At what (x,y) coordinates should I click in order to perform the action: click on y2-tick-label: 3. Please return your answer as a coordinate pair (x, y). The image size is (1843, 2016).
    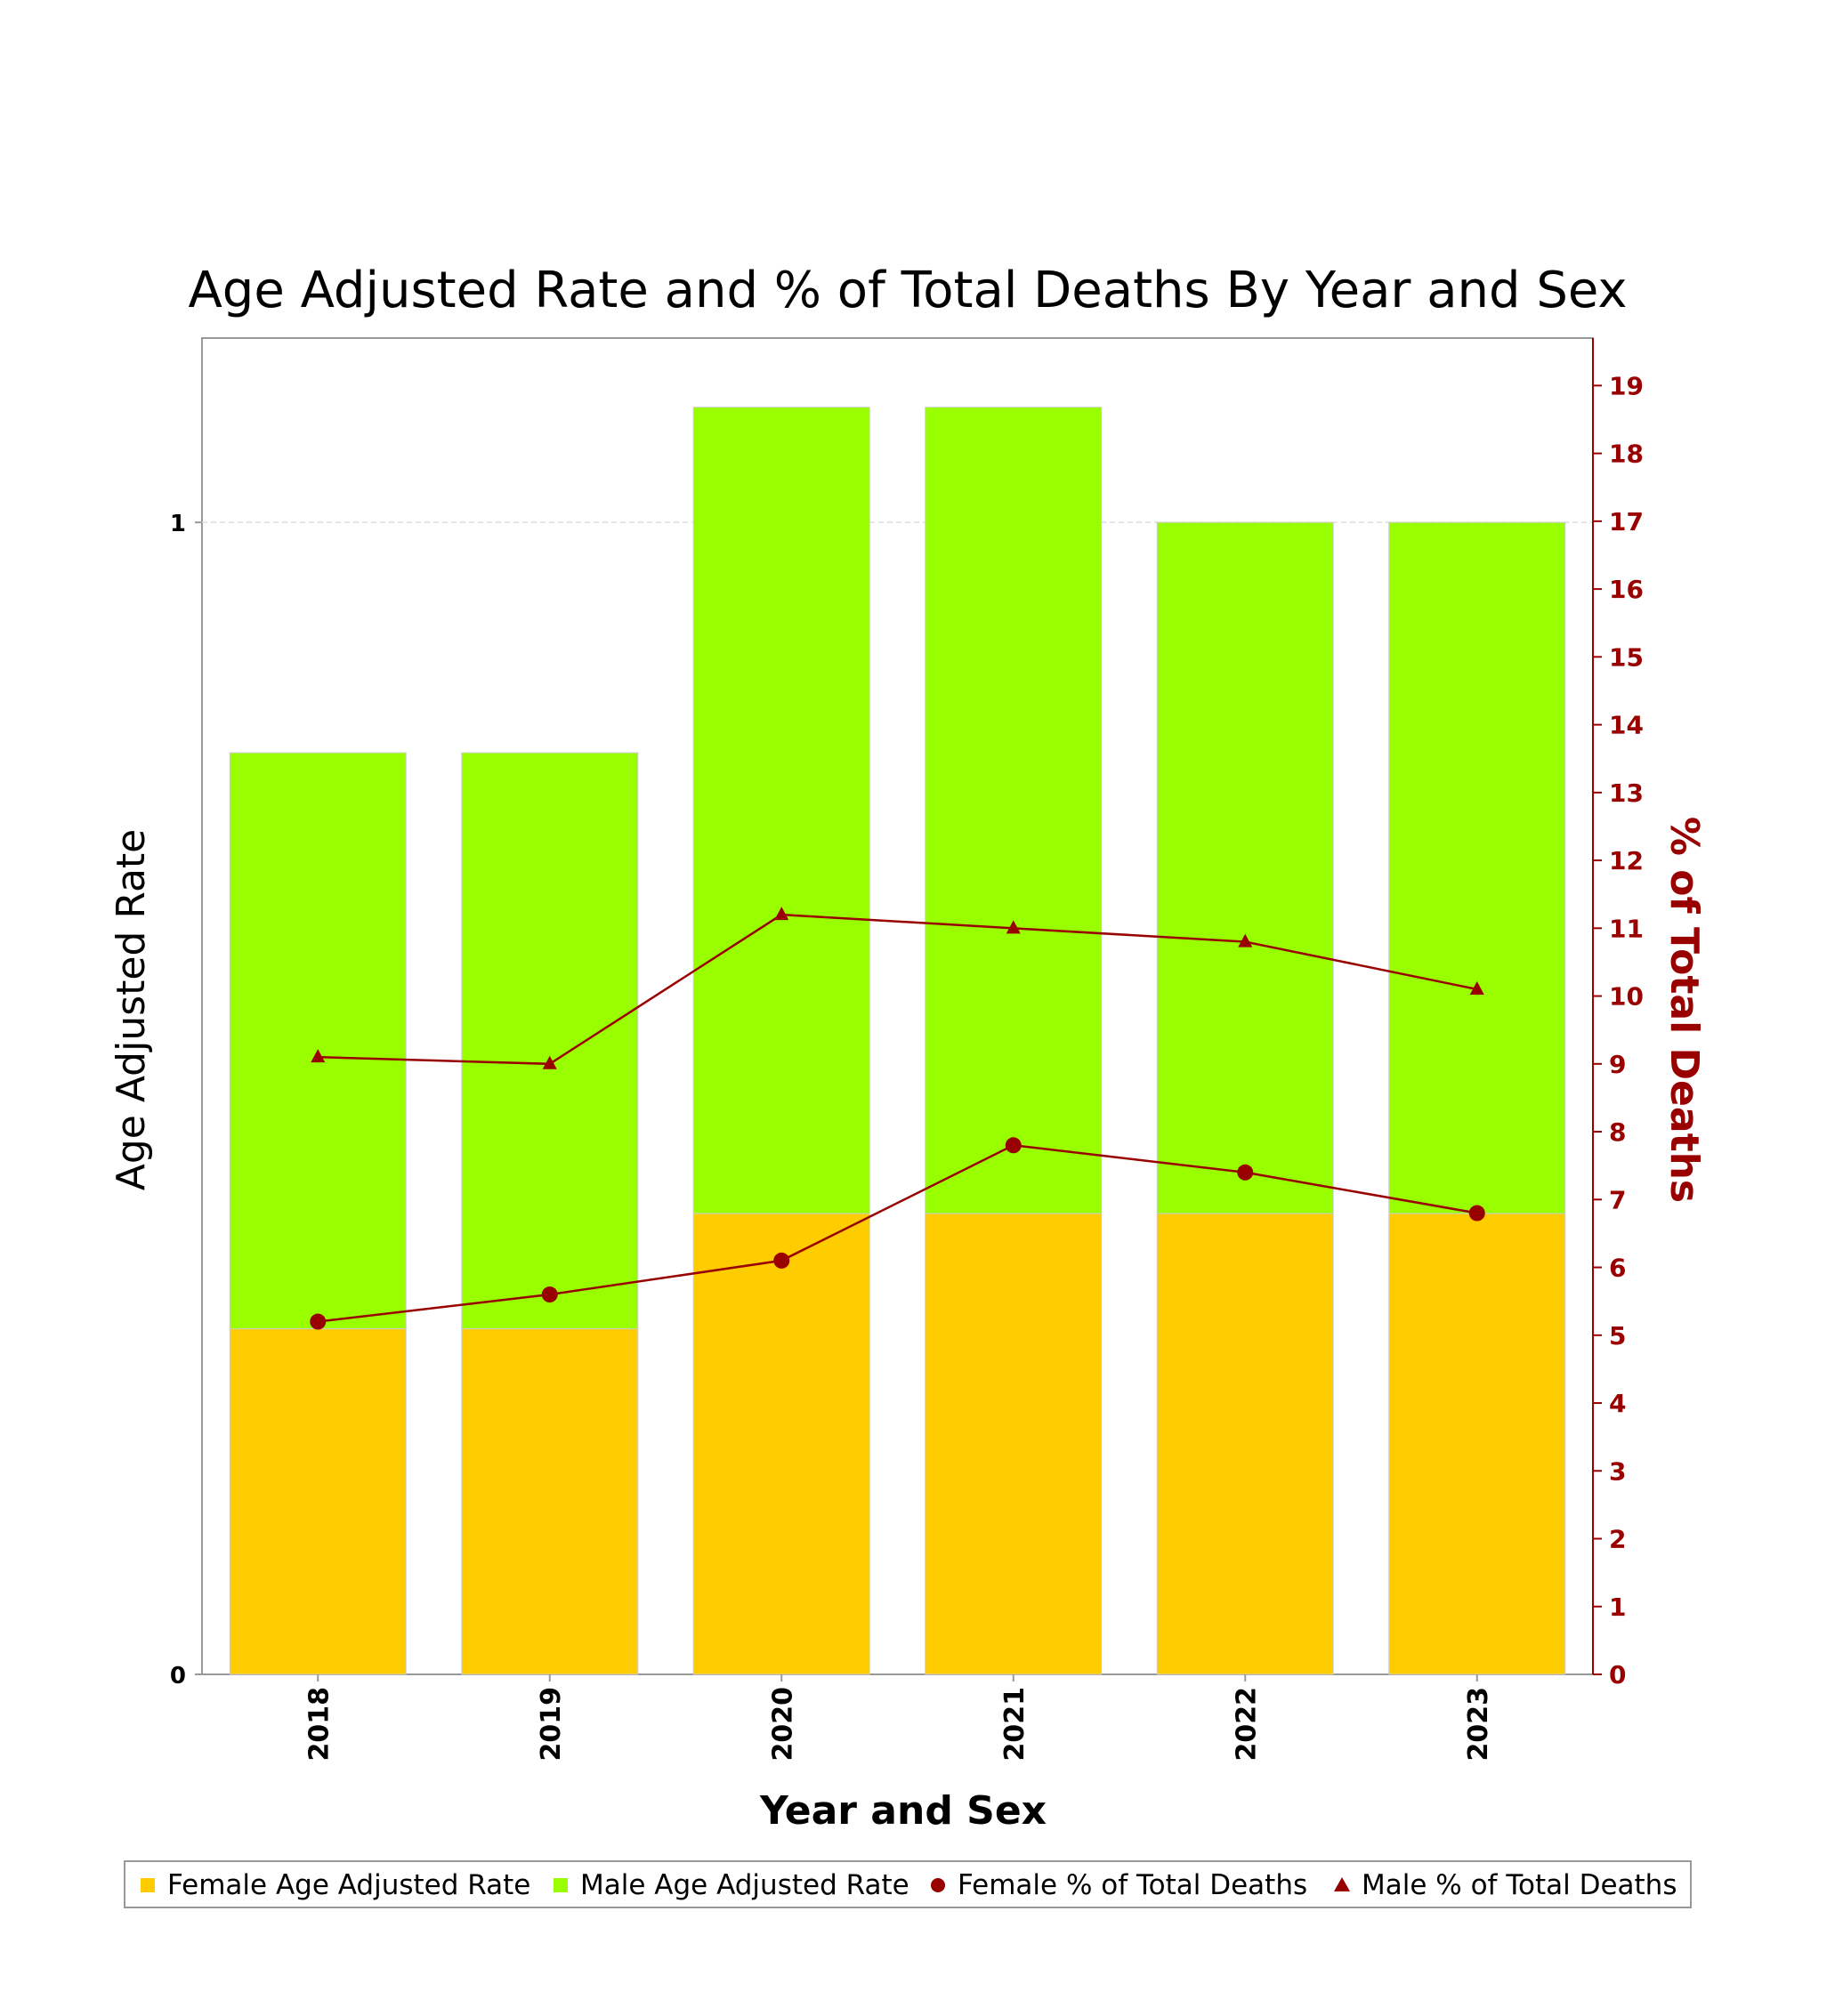
    Looking at the image, I should click on (1617, 1471).